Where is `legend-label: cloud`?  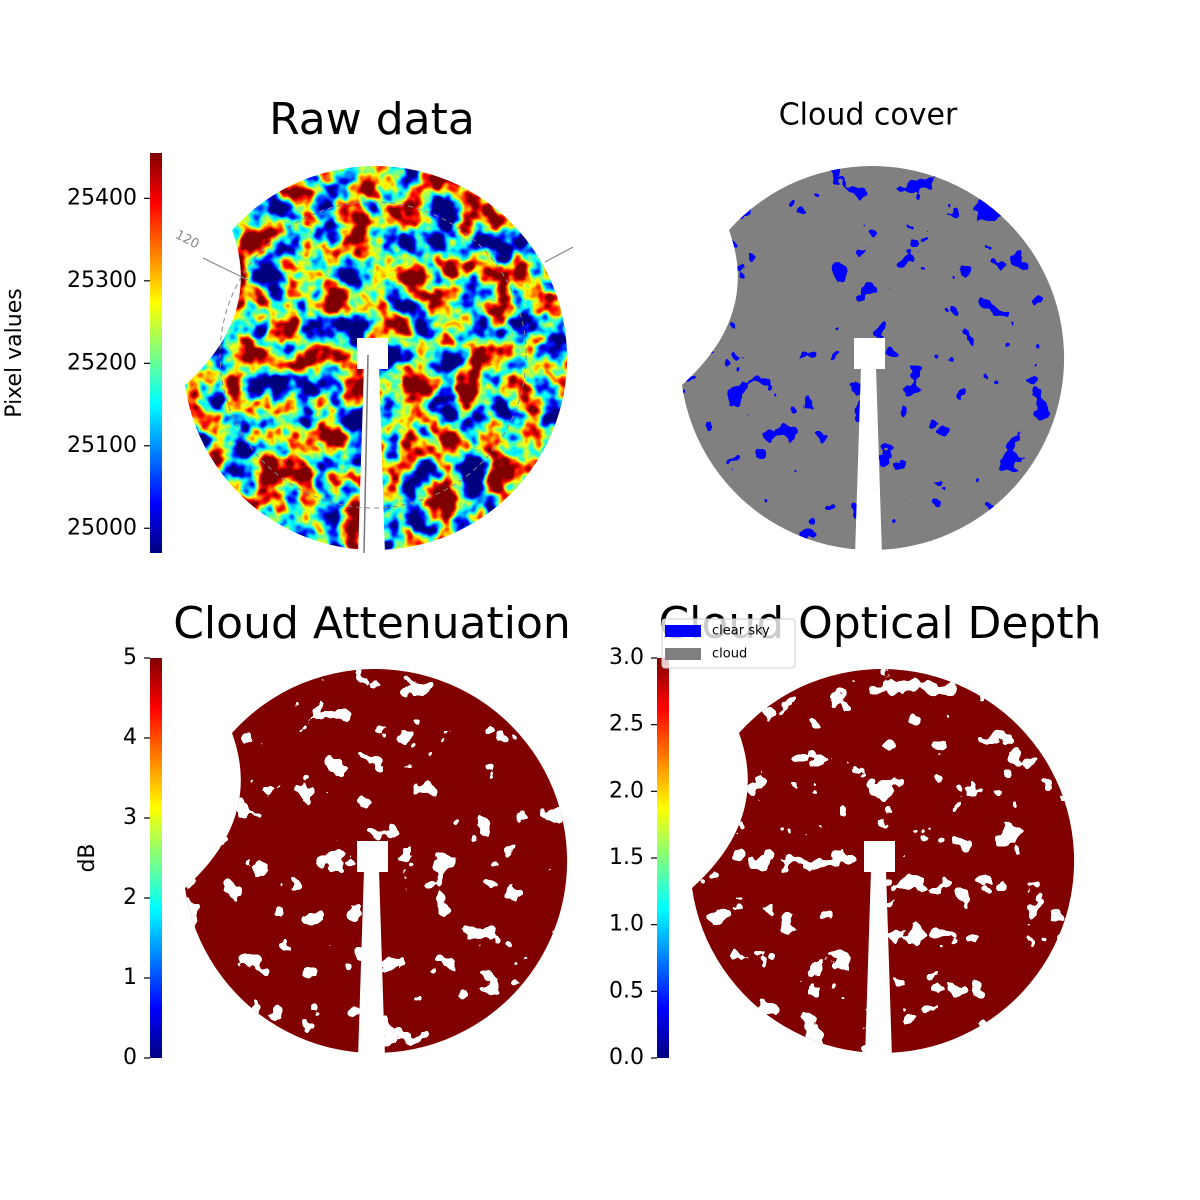 legend-label: cloud is located at coordinates (729, 654).